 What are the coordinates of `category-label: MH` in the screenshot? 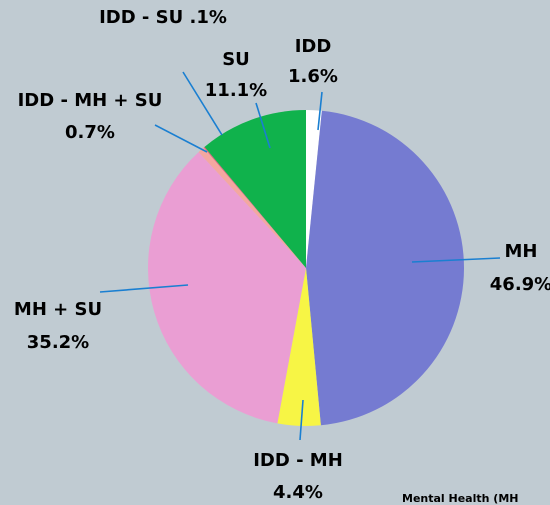 It's located at (521, 251).